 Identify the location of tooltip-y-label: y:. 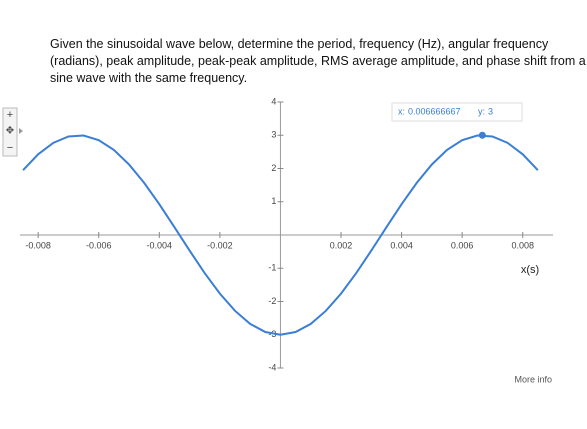
(481, 111).